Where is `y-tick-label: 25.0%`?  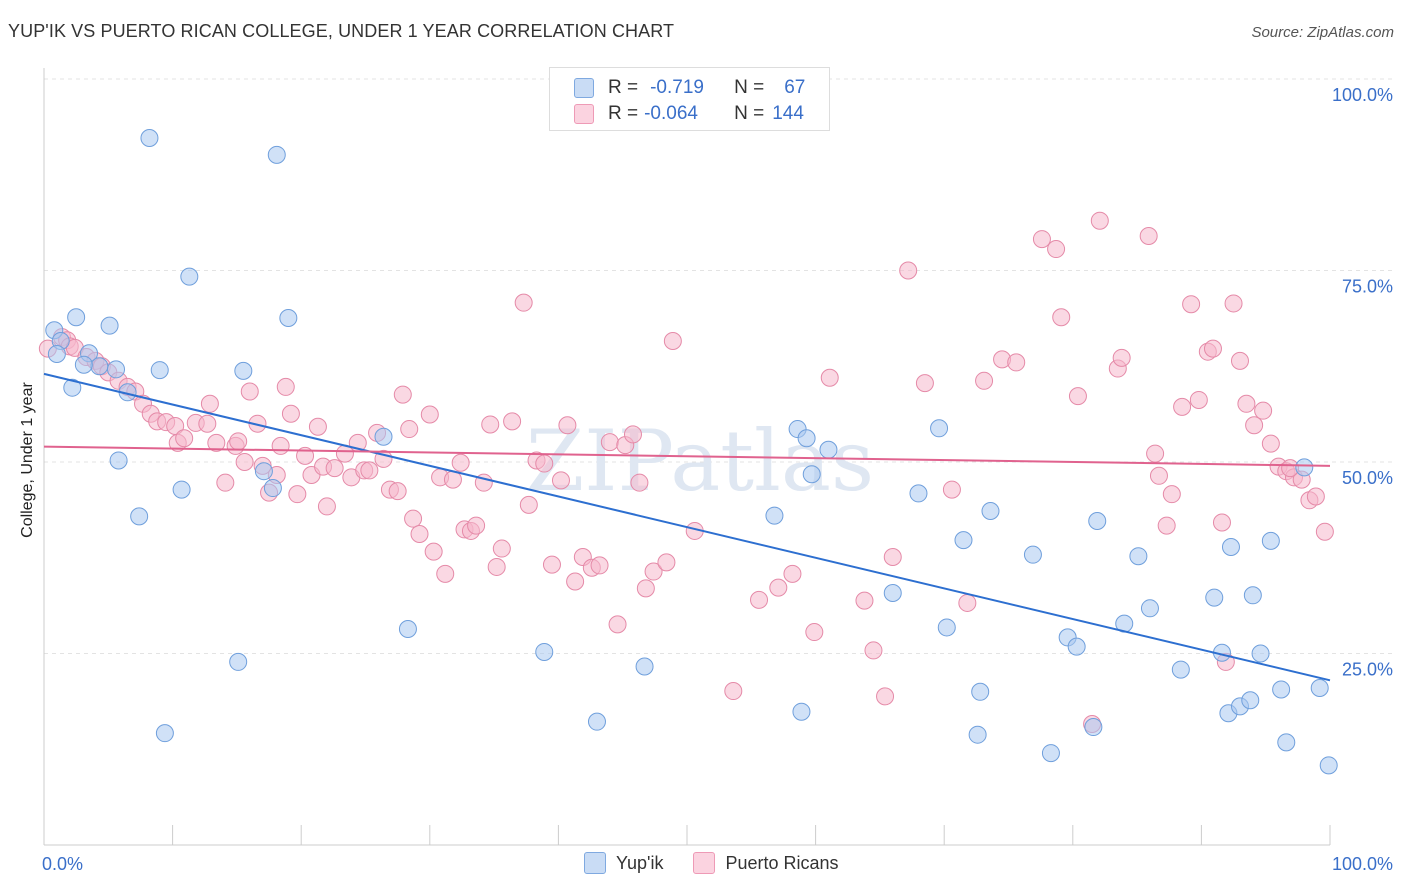
y-tick-label: 25.0% is located at coordinates (1367, 670).